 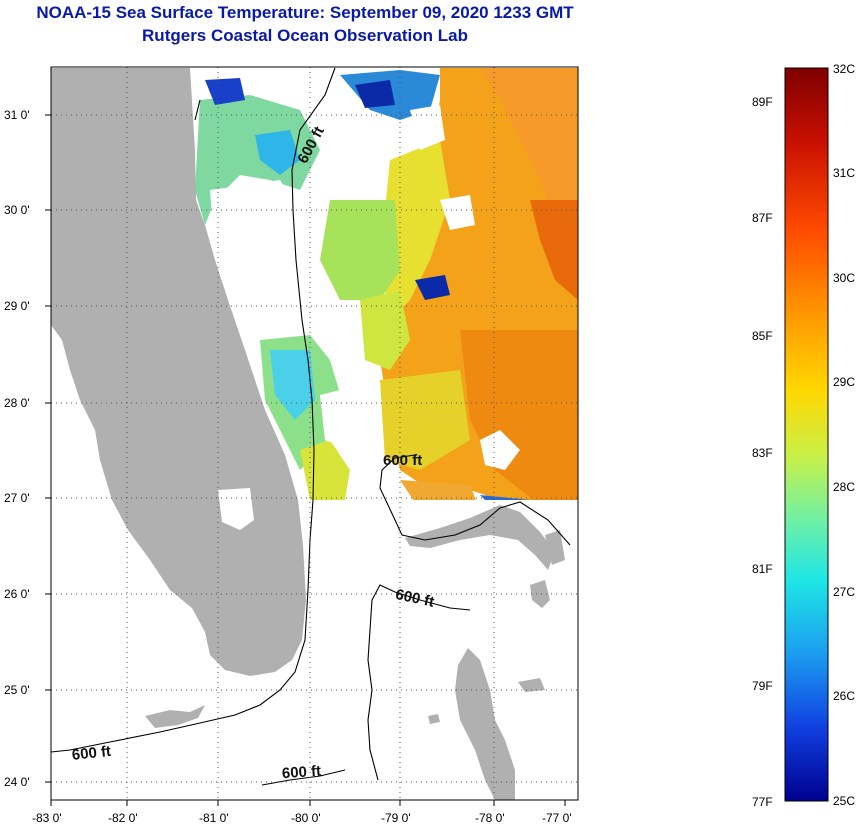 What do you see at coordinates (402, 460) in the screenshot?
I see `contour-label-bahama: 600 ft` at bounding box center [402, 460].